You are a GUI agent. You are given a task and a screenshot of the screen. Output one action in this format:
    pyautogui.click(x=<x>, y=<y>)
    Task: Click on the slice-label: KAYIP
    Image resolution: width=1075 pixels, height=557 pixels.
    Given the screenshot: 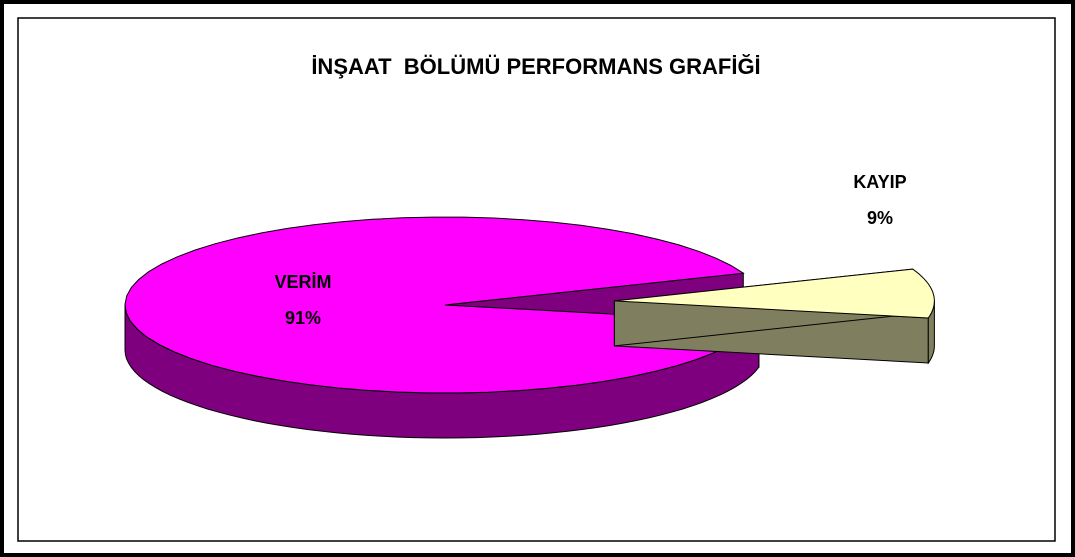 What is the action you would take?
    pyautogui.click(x=879, y=182)
    